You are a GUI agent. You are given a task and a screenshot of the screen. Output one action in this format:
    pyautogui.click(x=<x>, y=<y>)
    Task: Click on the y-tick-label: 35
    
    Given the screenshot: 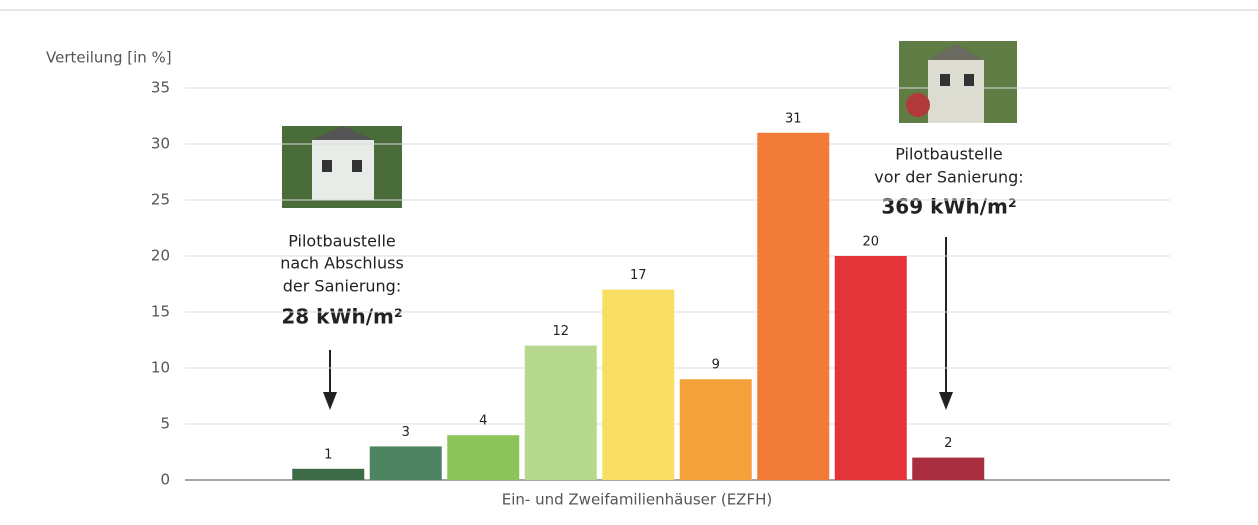 What is the action you would take?
    pyautogui.click(x=160, y=88)
    